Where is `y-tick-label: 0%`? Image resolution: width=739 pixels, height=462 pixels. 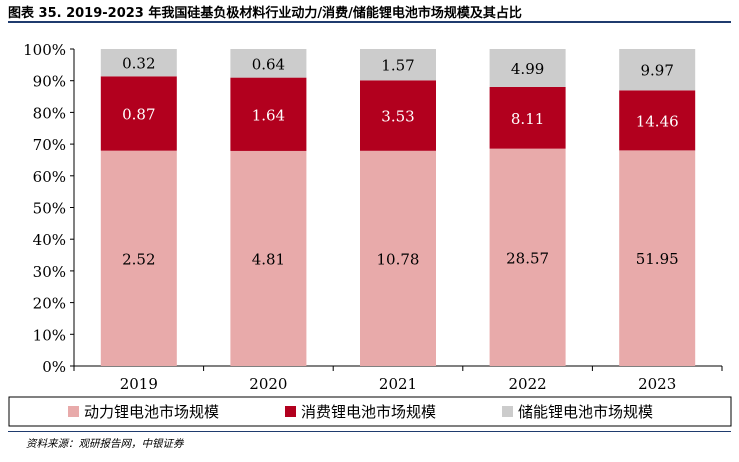 y-tick-label: 0% is located at coordinates (54, 367).